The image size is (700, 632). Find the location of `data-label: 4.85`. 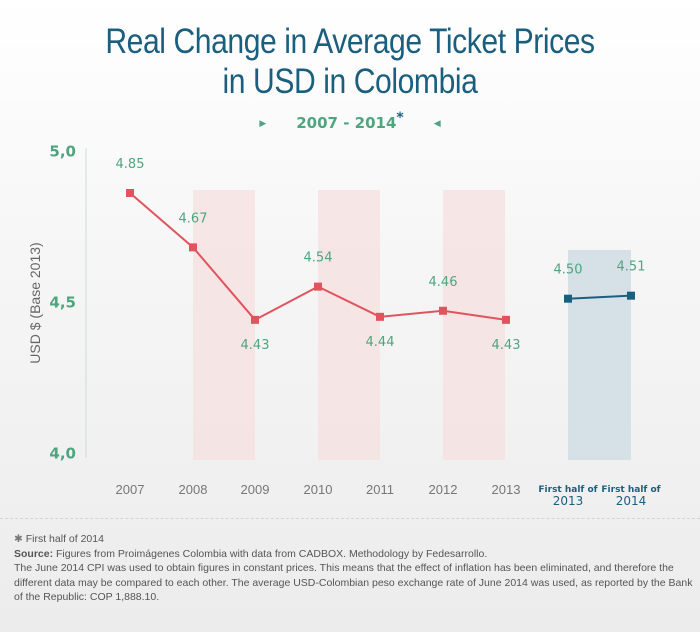

data-label: 4.85 is located at coordinates (130, 164).